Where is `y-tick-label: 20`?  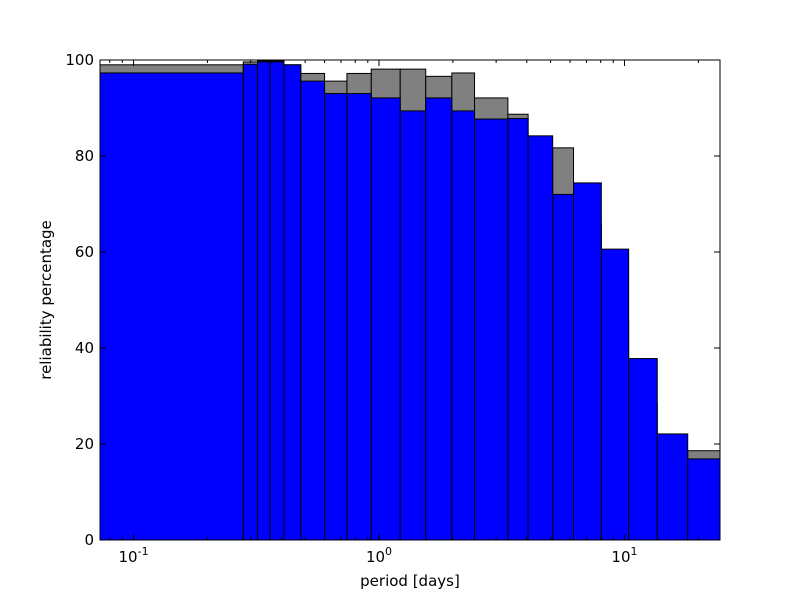 y-tick-label: 20 is located at coordinates (84, 444).